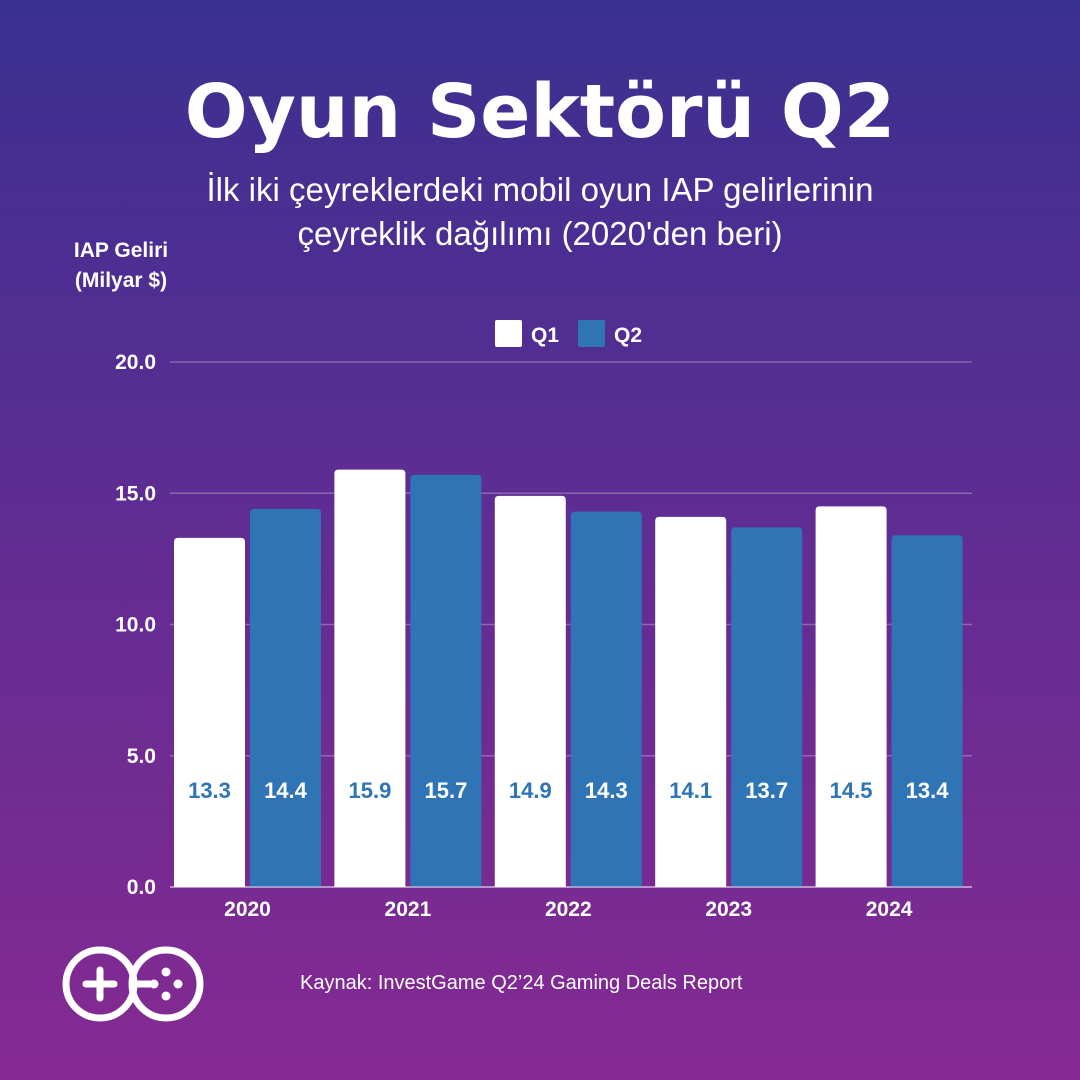 Image resolution: width=1080 pixels, height=1080 pixels. Describe the element at coordinates (141, 756) in the screenshot. I see `y-tick-label: 5.0` at that location.